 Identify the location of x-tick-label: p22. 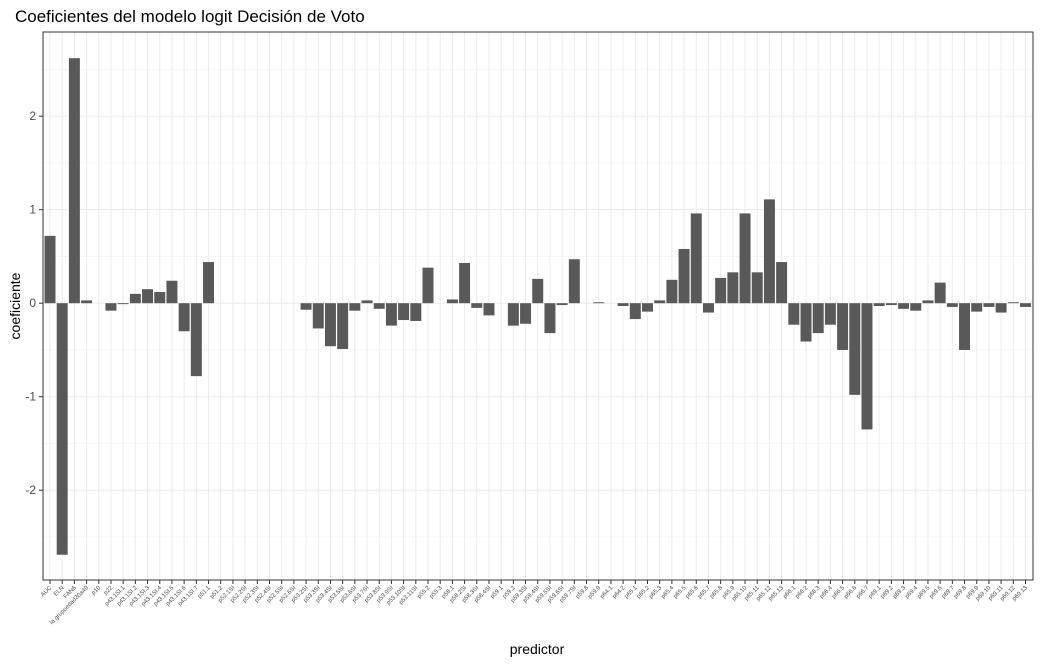
(109, 591).